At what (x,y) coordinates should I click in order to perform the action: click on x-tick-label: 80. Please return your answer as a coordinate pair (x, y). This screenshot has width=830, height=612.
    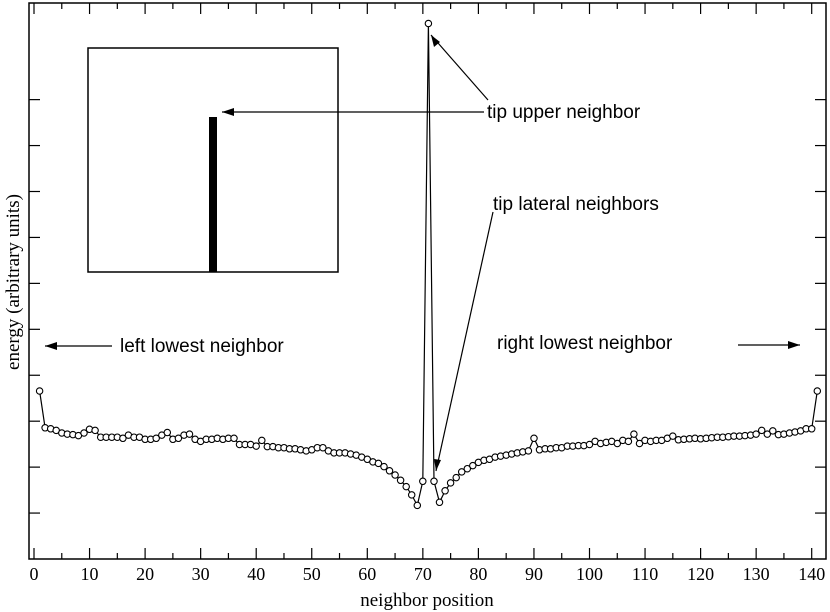
    Looking at the image, I should click on (478, 574).